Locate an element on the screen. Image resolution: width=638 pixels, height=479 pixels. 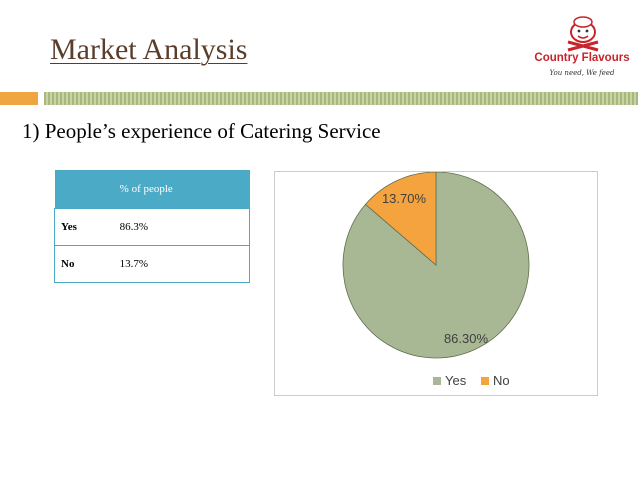
table-row: No 13.7% is located at coordinates (151, 264).